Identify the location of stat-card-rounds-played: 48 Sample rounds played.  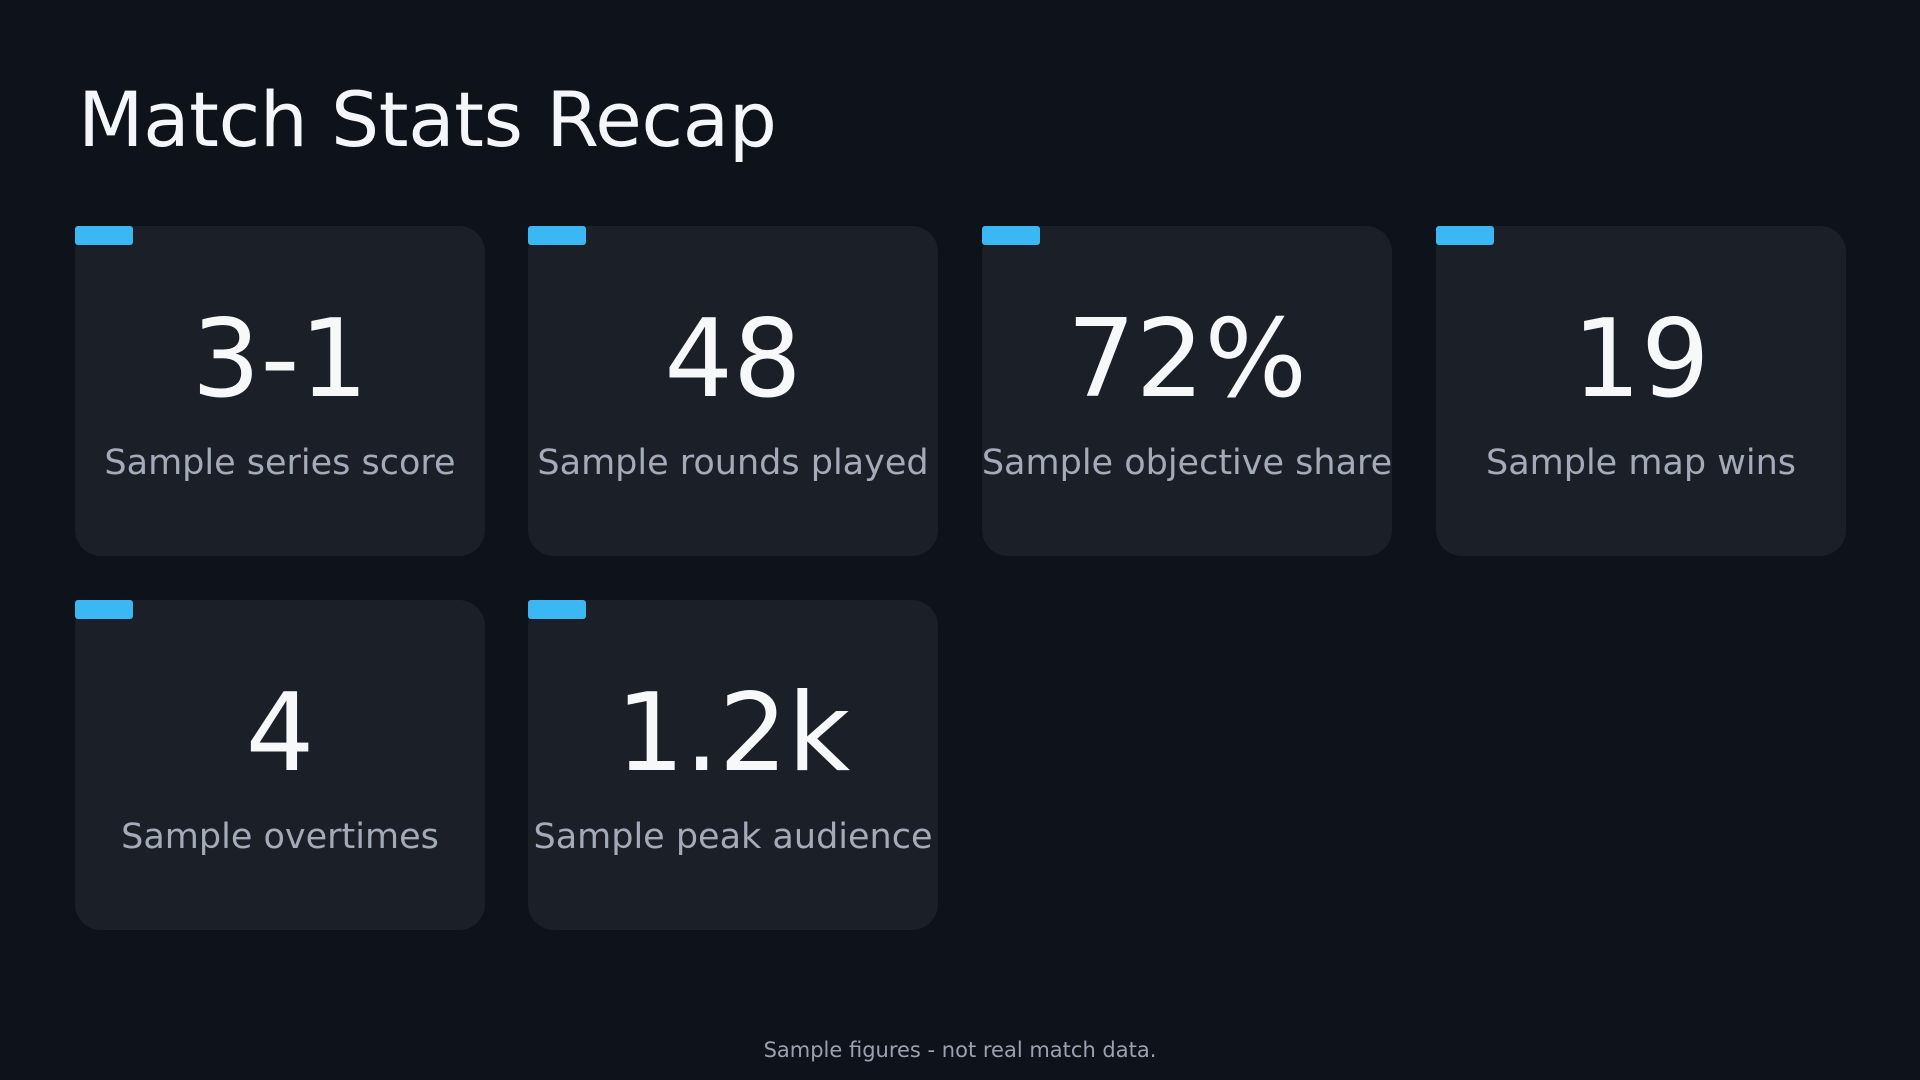
(733, 391).